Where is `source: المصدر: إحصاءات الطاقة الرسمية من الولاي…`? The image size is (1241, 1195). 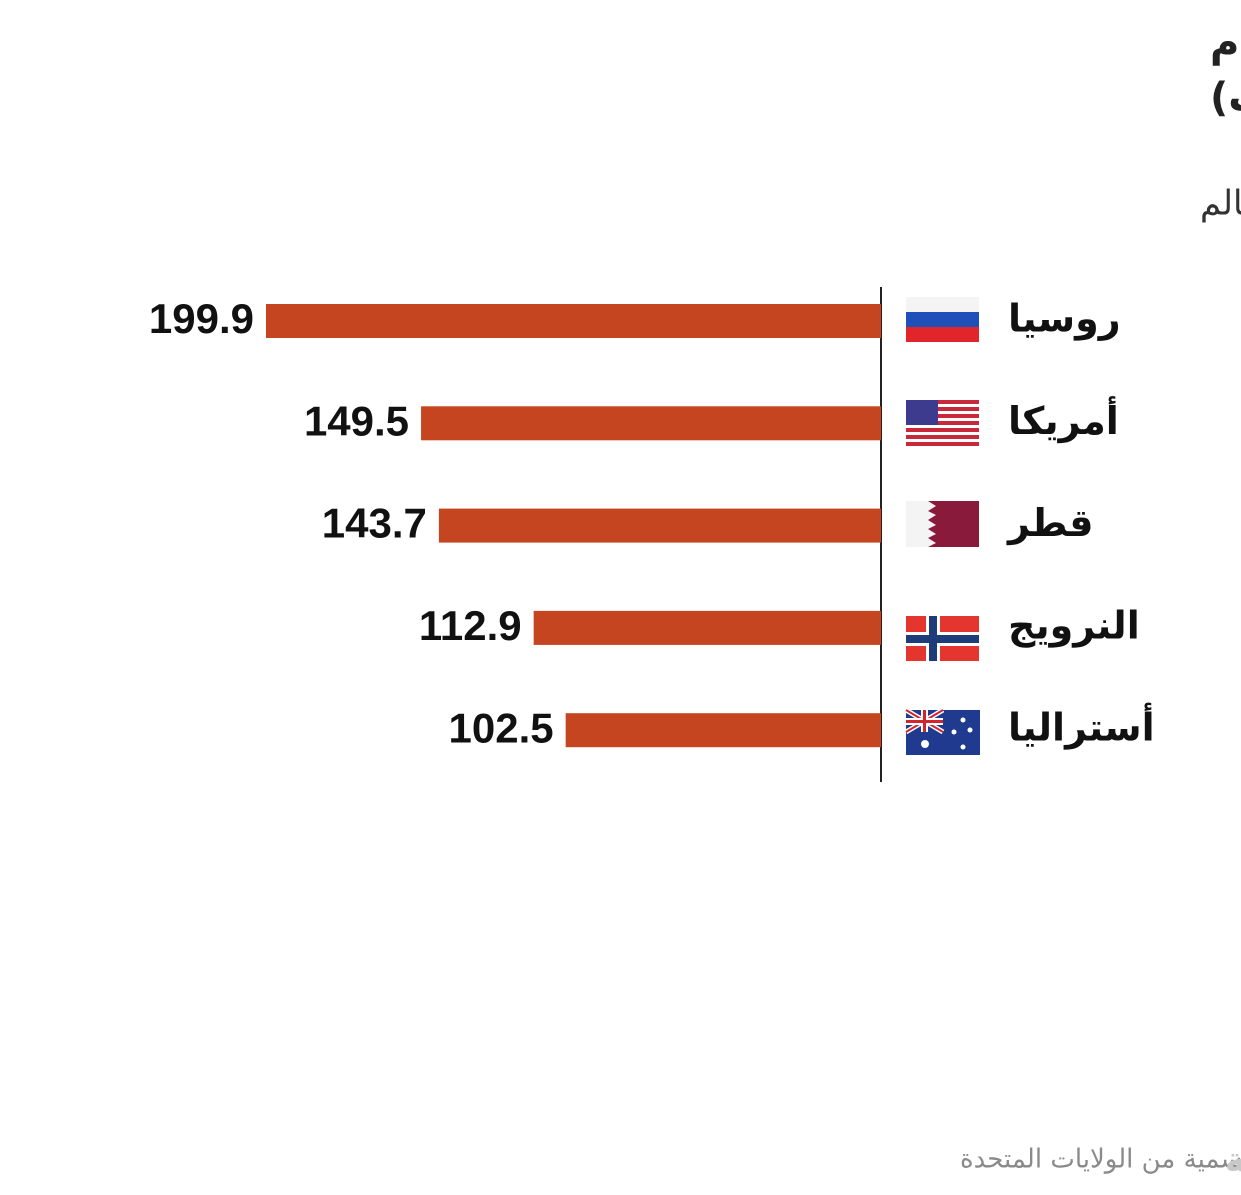
source: المصدر: إحصاءات الطاقة الرسمية من الولاي… is located at coordinates (1100, 1160).